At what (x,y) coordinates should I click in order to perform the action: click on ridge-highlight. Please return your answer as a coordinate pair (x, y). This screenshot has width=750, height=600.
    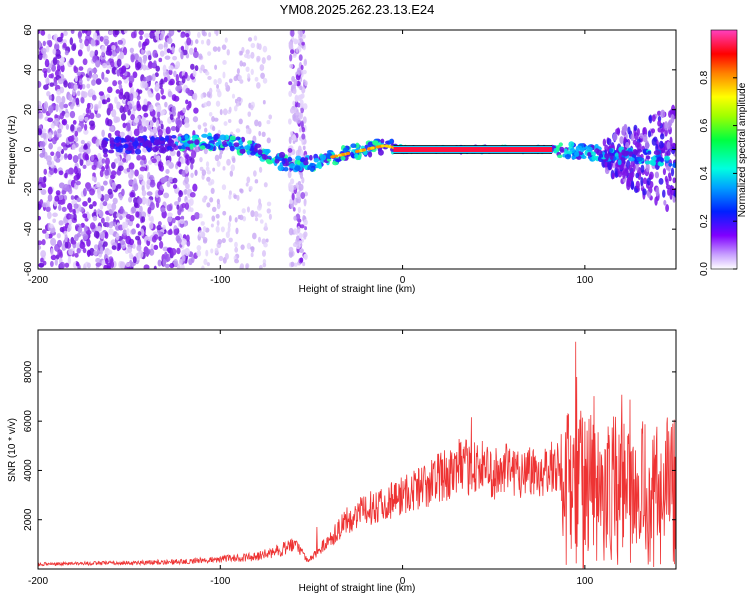
    Looking at the image, I should click on (332, 157).